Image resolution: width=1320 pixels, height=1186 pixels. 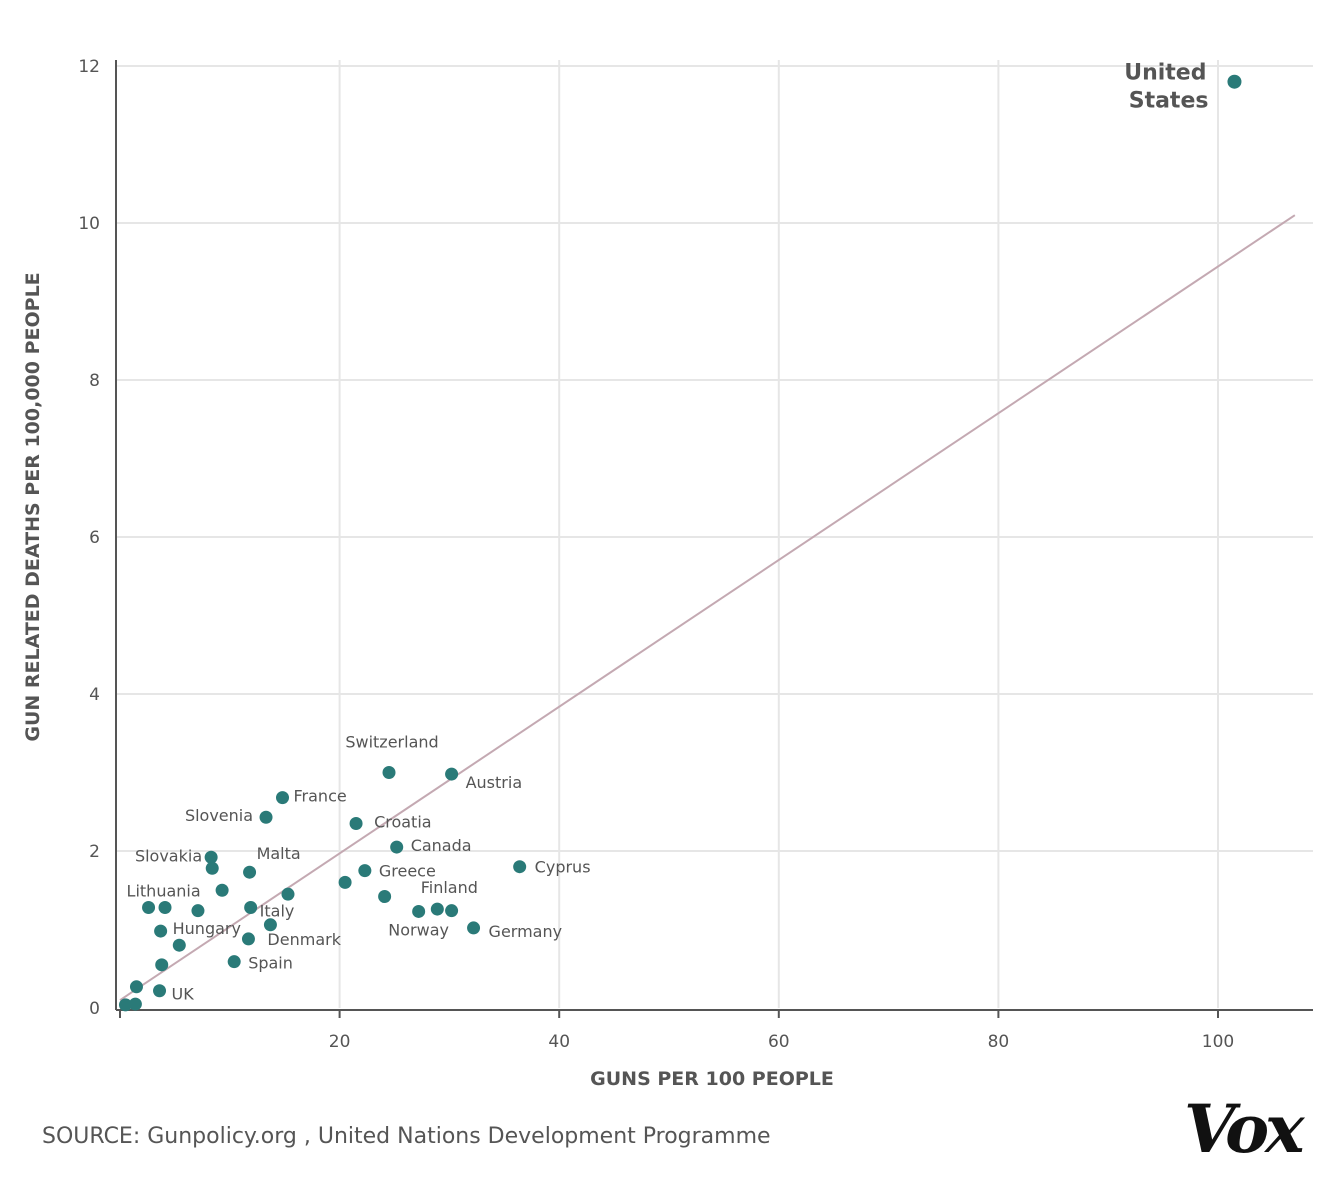 What do you see at coordinates (89, 67) in the screenshot?
I see `y-tick-label: 12` at bounding box center [89, 67].